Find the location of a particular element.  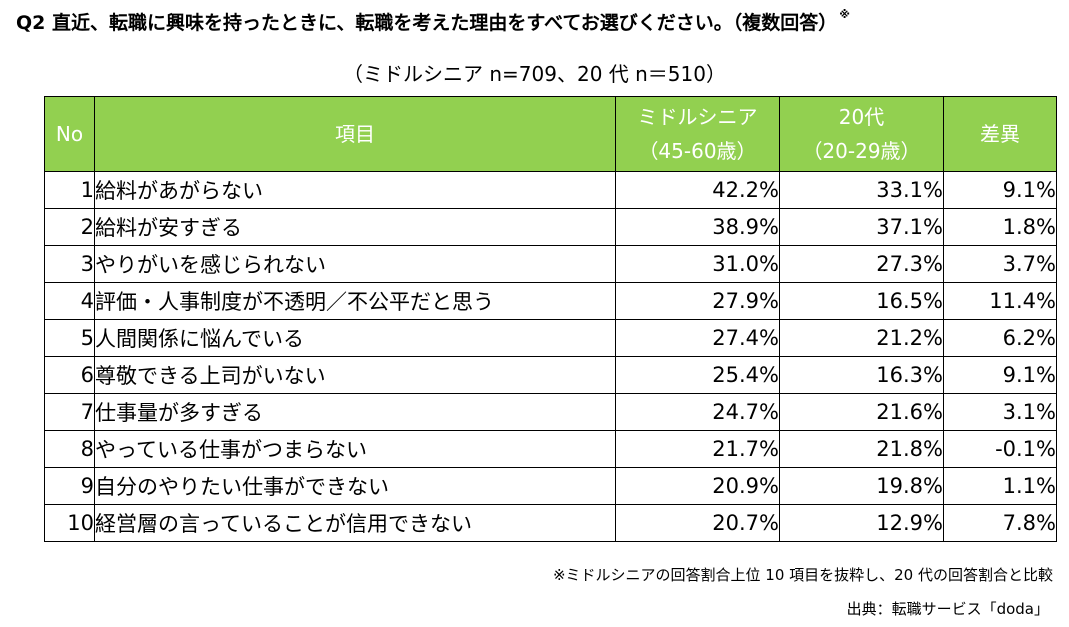

row-middle-senior-value: 21.7% is located at coordinates (697, 449).